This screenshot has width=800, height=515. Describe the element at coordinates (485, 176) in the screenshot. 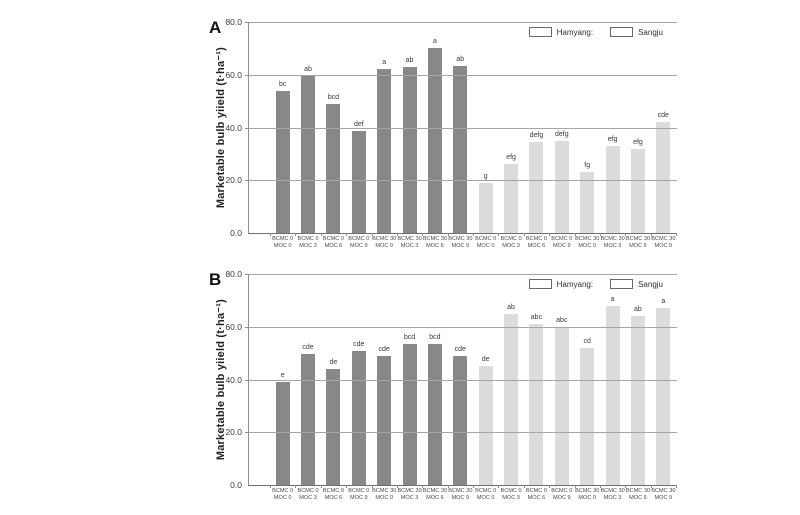

I see `significance-letter: g` at that location.